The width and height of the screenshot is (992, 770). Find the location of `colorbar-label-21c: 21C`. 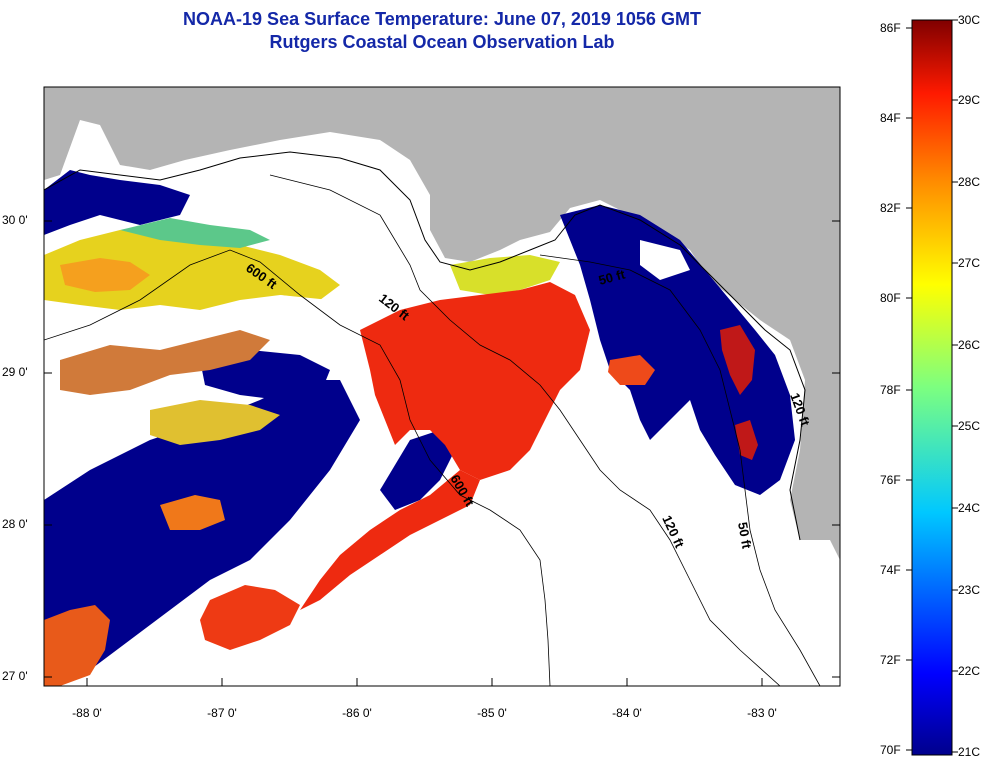

colorbar-label-21c: 21C is located at coordinates (969, 752).